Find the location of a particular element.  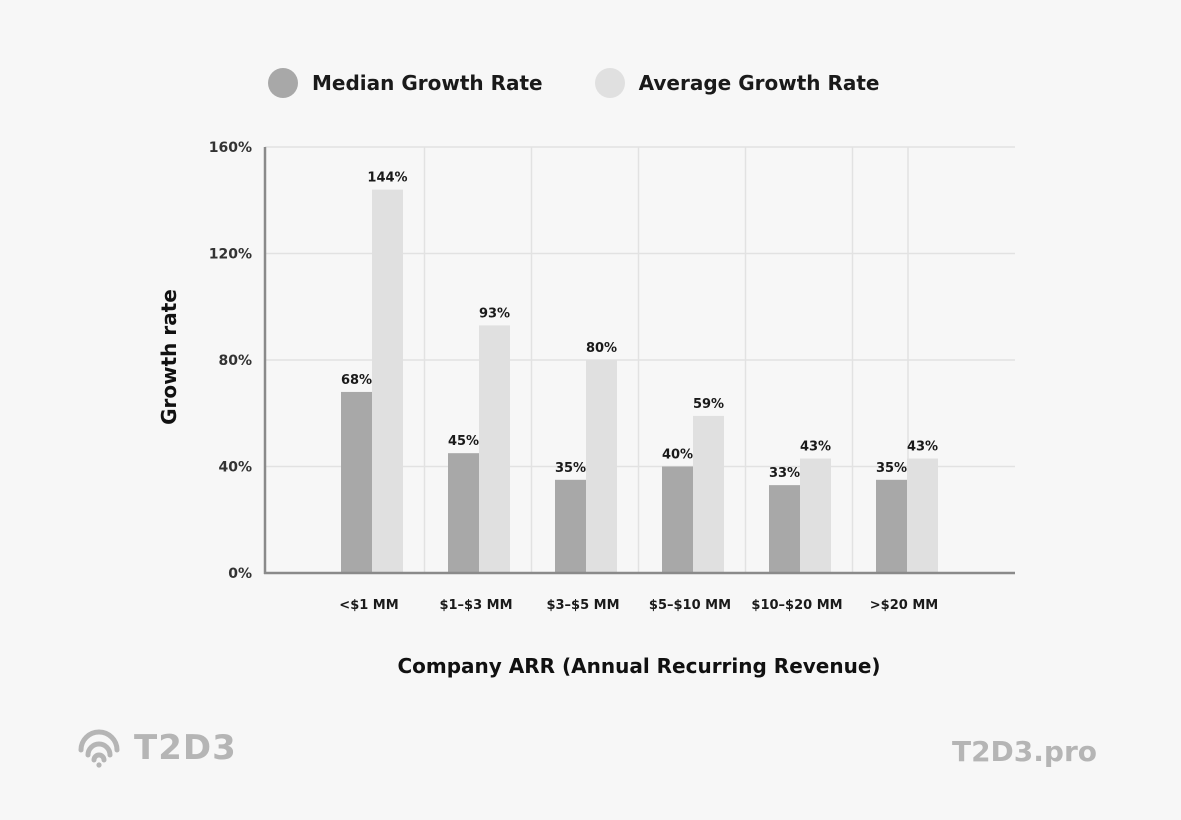

brand-logo: T2D3 is located at coordinates (157, 748).